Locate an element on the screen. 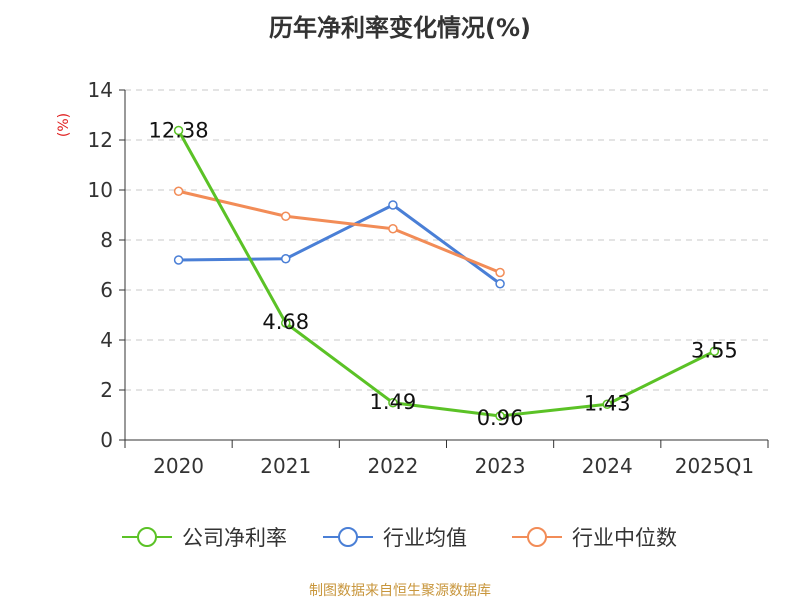 The height and width of the screenshot is (600, 800). x-tick-label: 2021 is located at coordinates (285, 466).